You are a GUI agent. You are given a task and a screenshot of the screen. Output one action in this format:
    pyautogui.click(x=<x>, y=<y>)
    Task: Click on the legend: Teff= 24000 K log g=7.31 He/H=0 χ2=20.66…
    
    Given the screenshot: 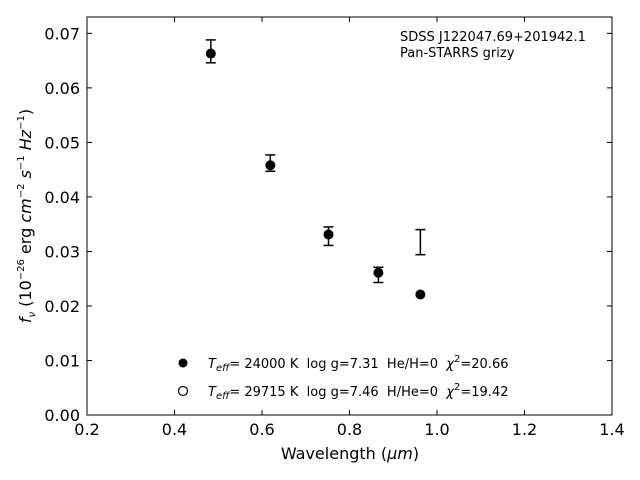 What is the action you would take?
    pyautogui.click(x=342, y=378)
    